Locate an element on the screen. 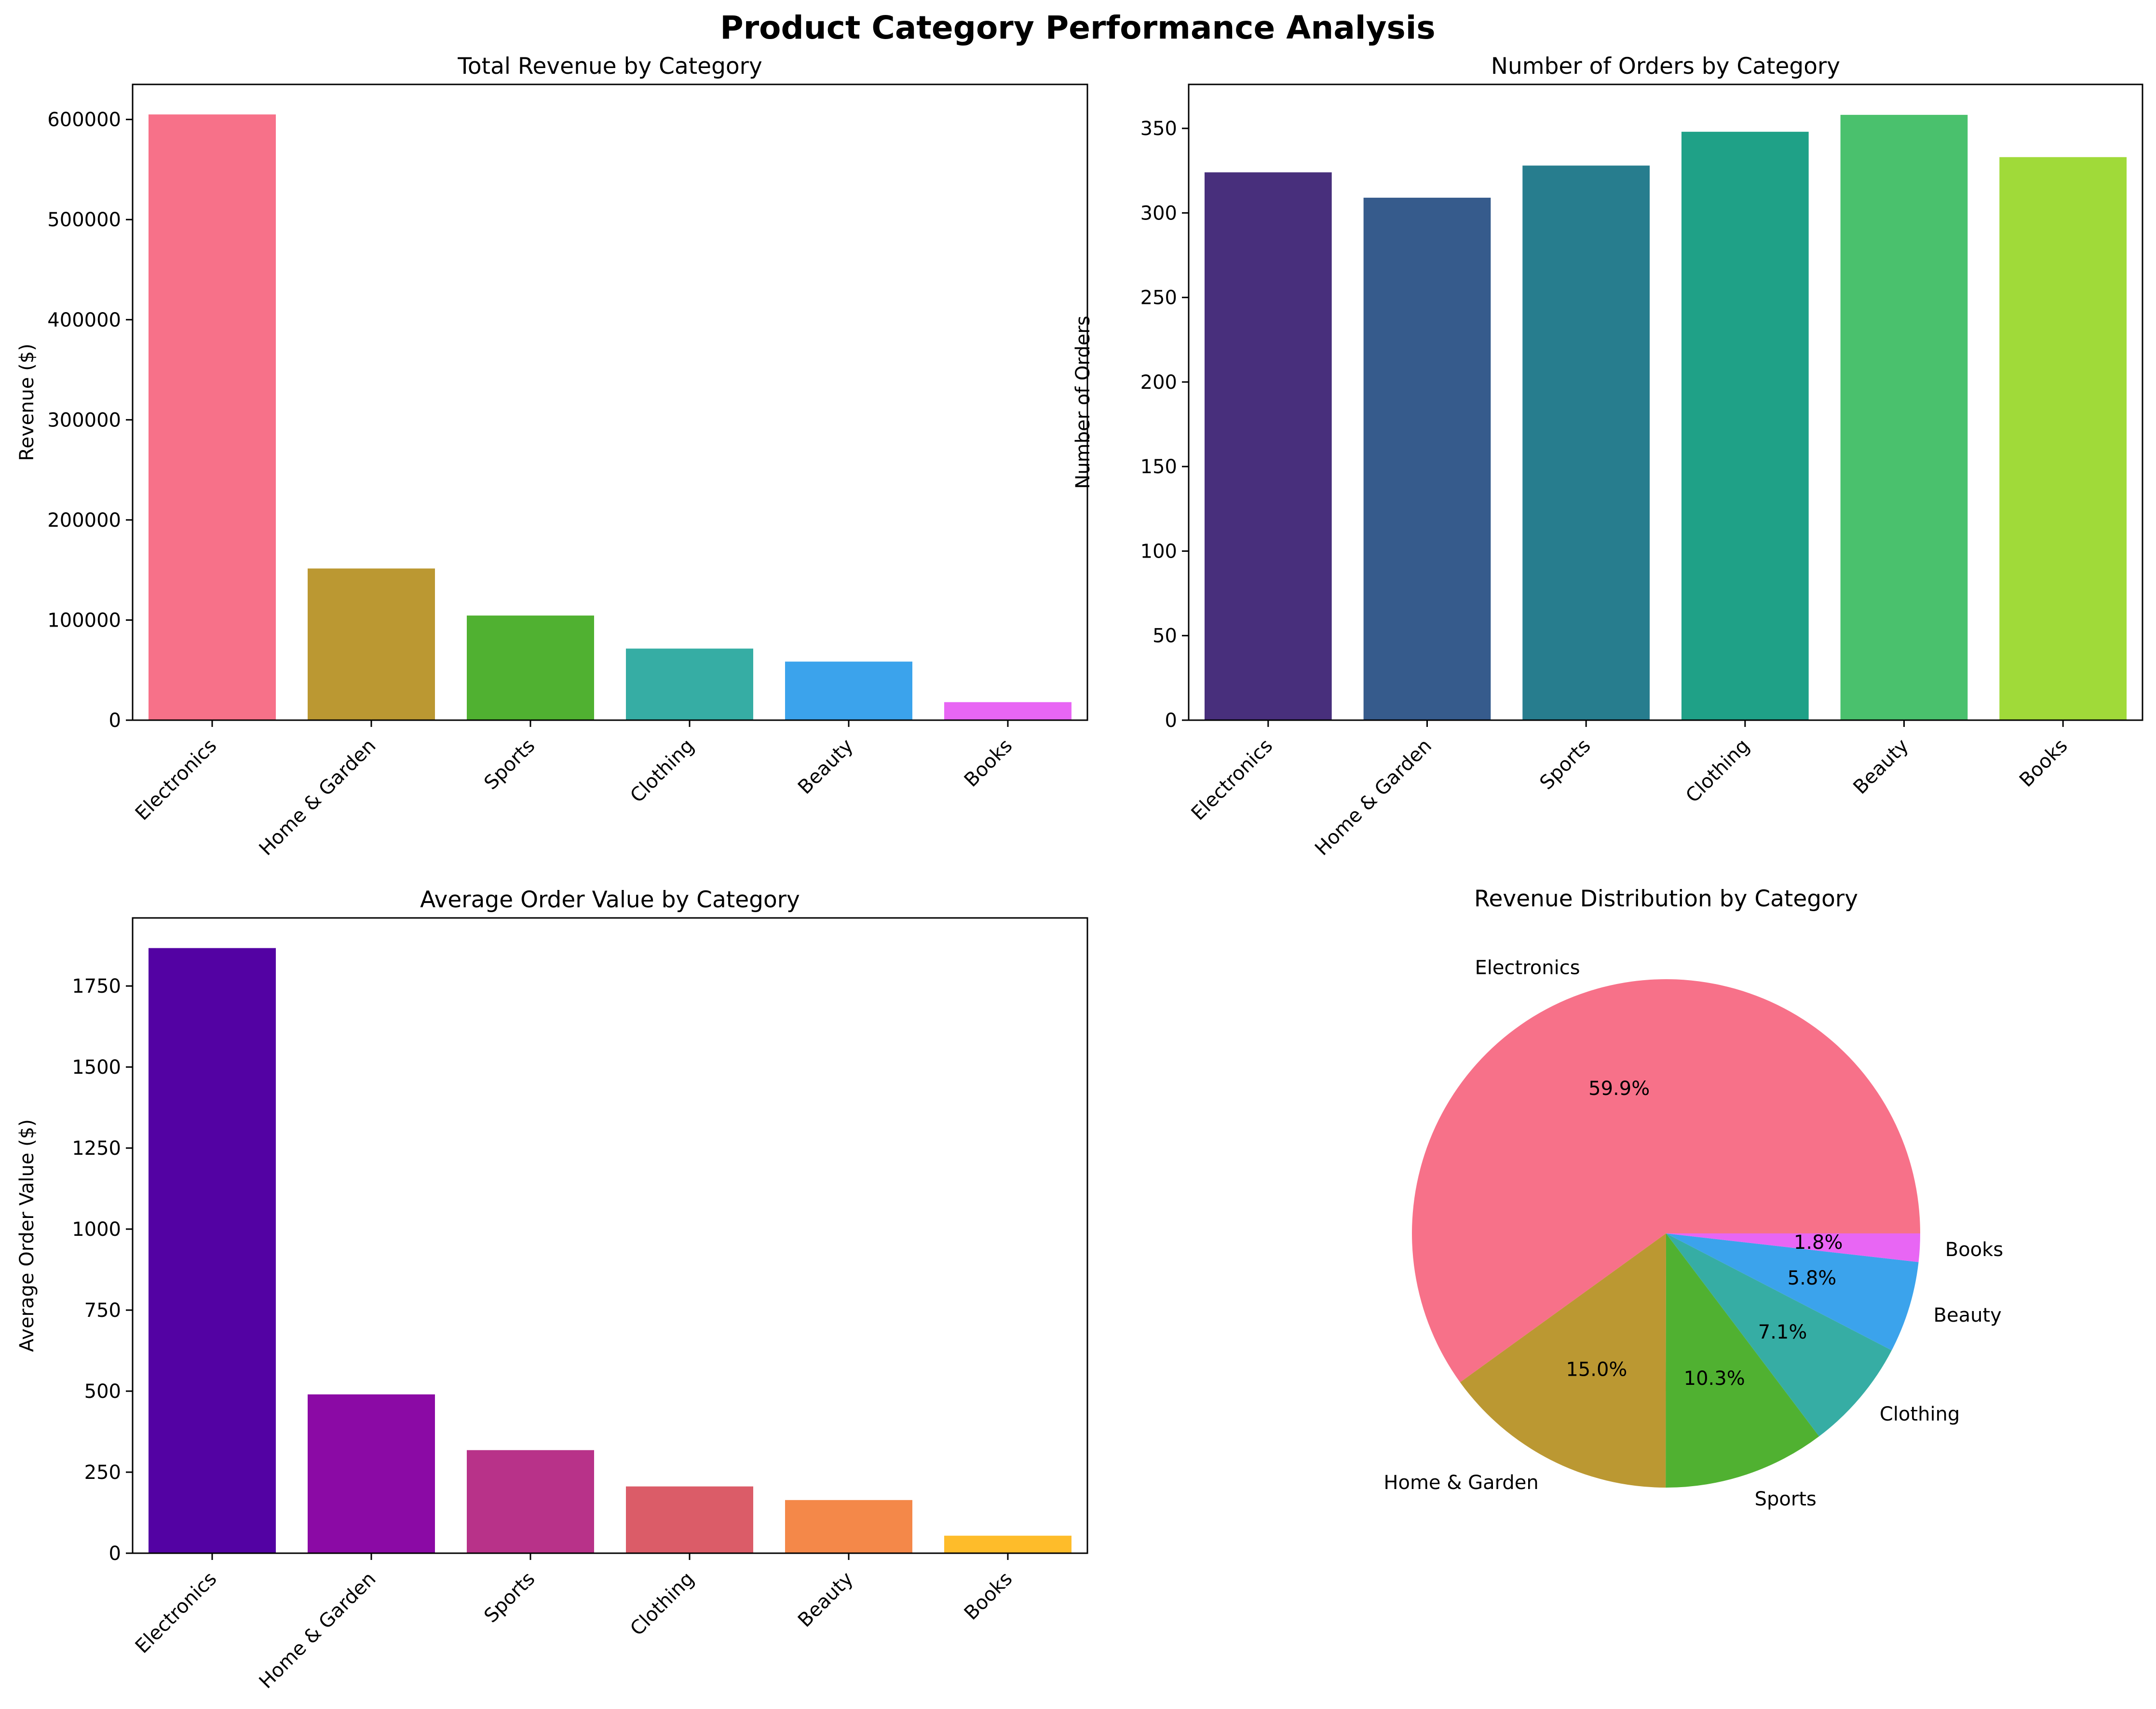  pie-slice-books is located at coordinates (1793, 1247).